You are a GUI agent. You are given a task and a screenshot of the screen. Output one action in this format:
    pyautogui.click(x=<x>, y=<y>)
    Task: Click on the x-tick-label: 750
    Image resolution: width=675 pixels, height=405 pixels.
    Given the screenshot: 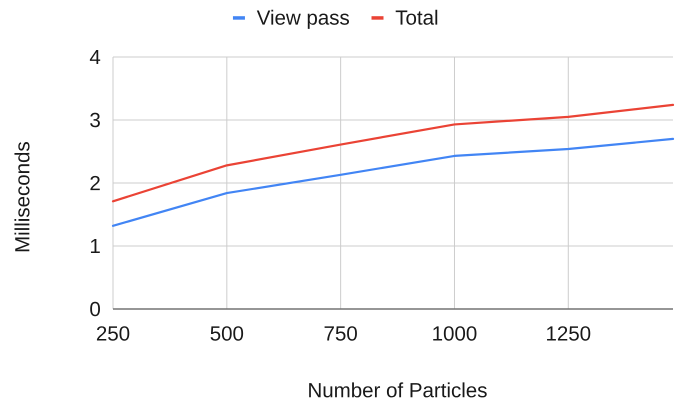 What is the action you would take?
    pyautogui.click(x=340, y=333)
    